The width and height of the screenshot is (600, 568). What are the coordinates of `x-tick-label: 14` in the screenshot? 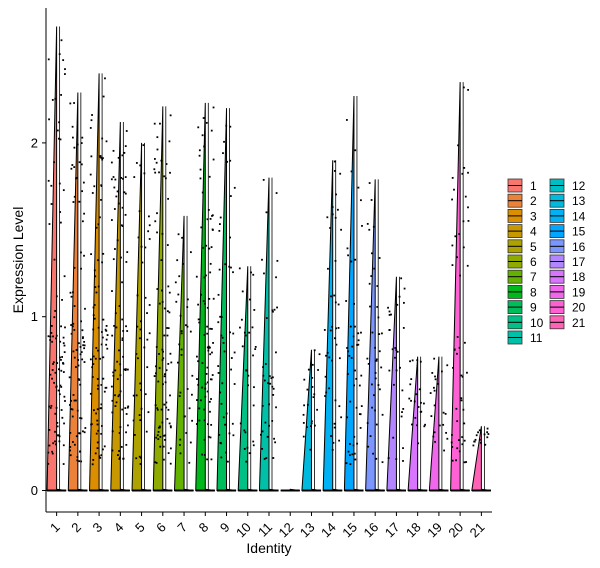 It's located at (328, 530).